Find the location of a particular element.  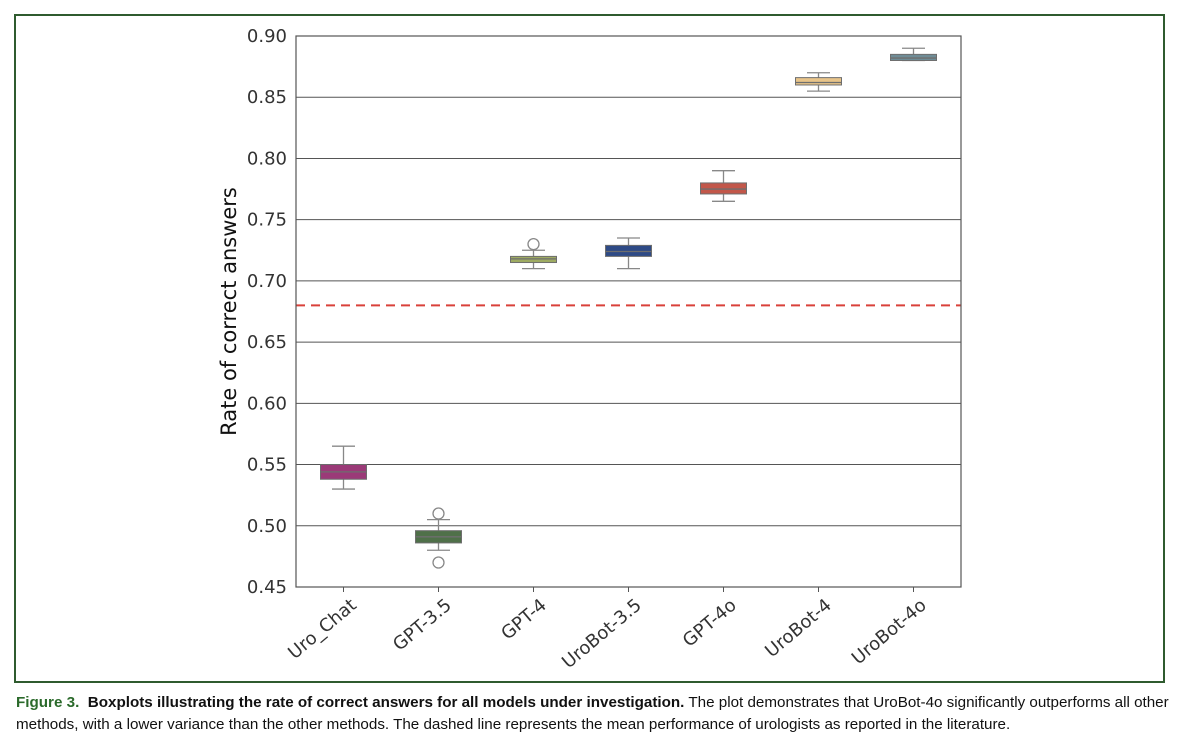

y-tick-label: 0.50 is located at coordinates (267, 526).